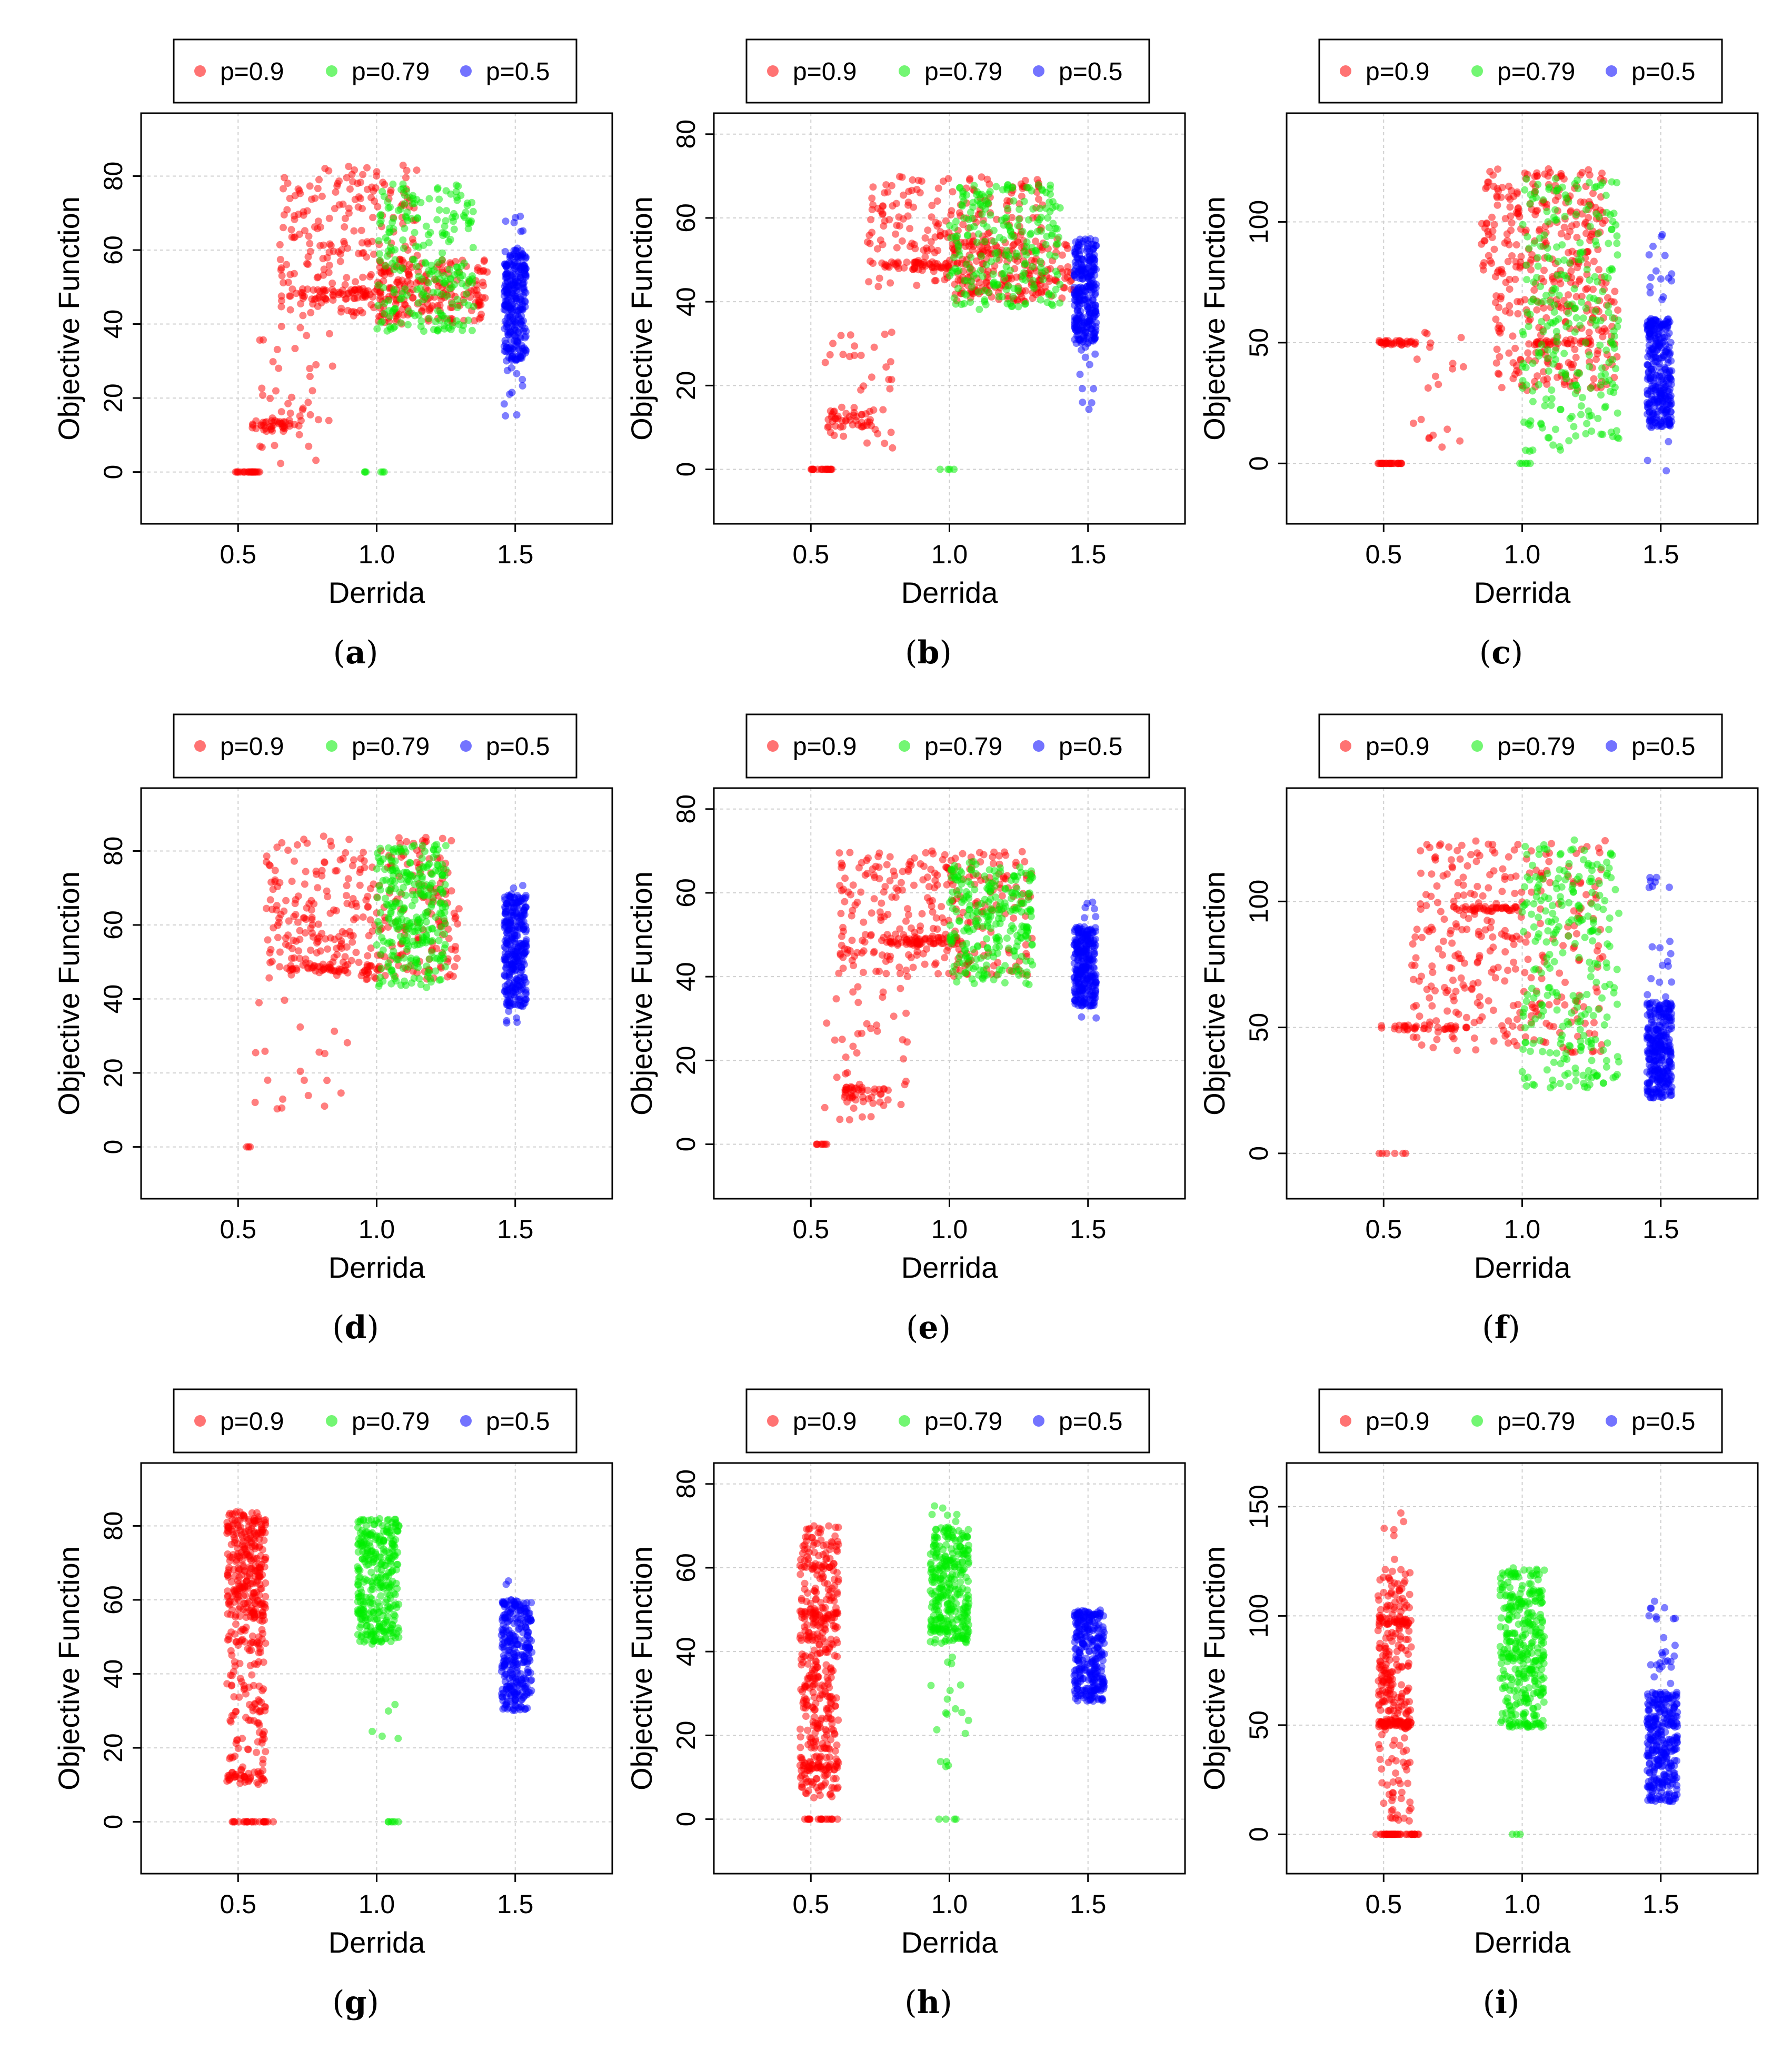 This screenshot has width=1792, height=2060. Describe the element at coordinates (515, 554) in the screenshot. I see `x-tick-label: 1.5` at that location.